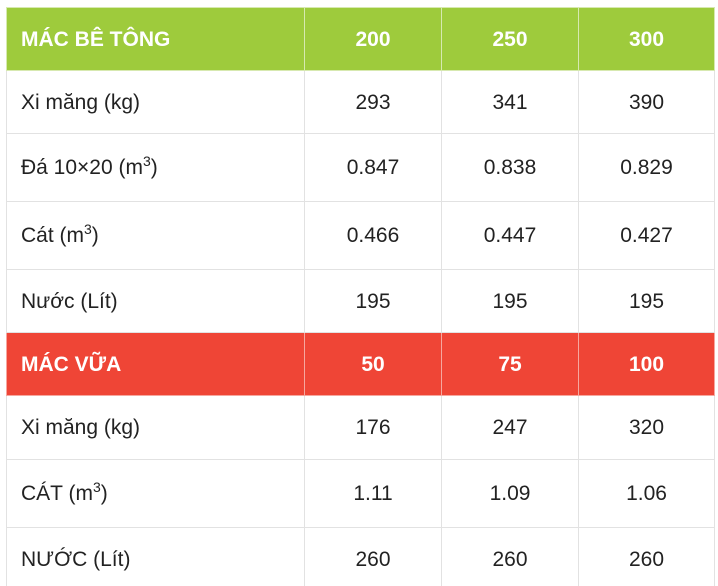  Describe the element at coordinates (373, 235) in the screenshot. I see `table-cell: 0.466` at that location.